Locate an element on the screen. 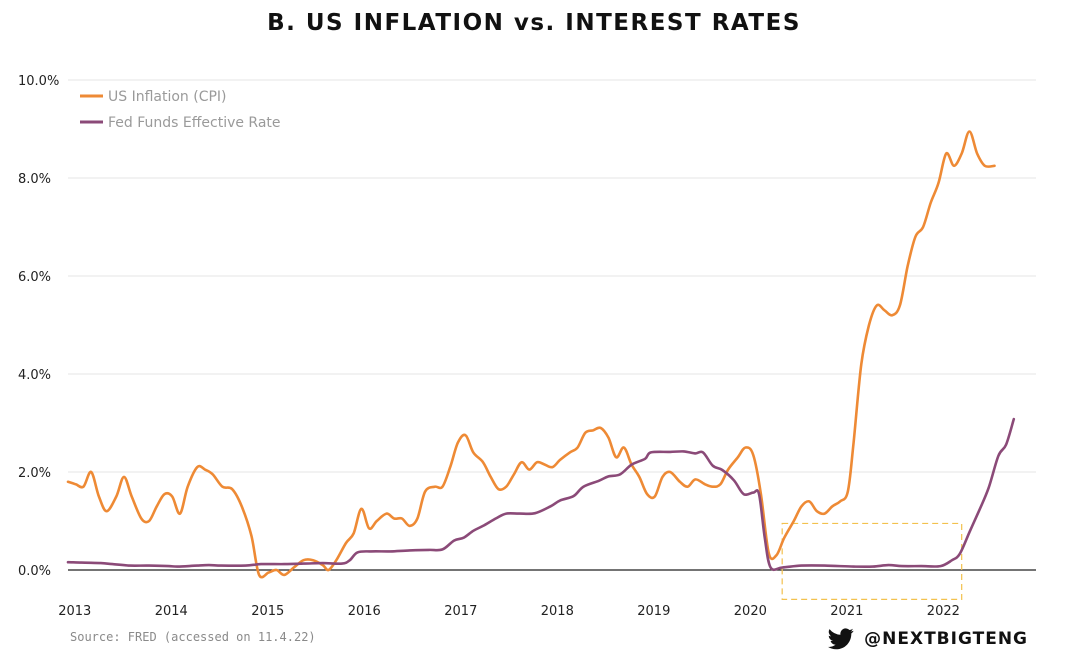 This screenshot has width=1068, height=667. x-tick-label: 2019 is located at coordinates (653, 611).